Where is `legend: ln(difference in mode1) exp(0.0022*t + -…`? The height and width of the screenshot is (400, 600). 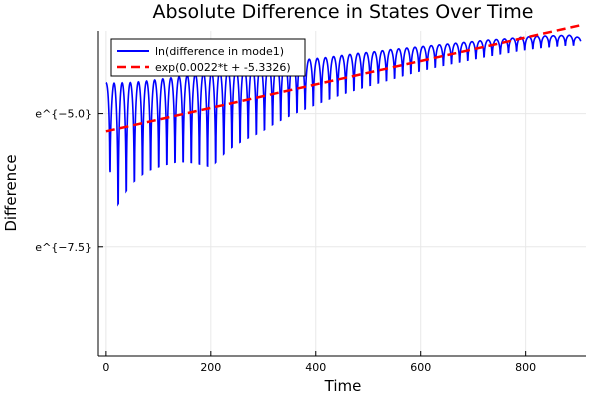
legend: ln(difference in mode1) exp(0.0022*t + -… is located at coordinates (208, 57).